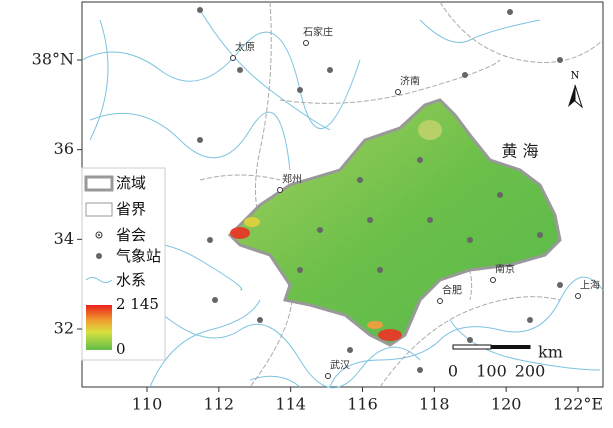  Describe the element at coordinates (147, 404) in the screenshot. I see `x-tick-label: 110` at that location.